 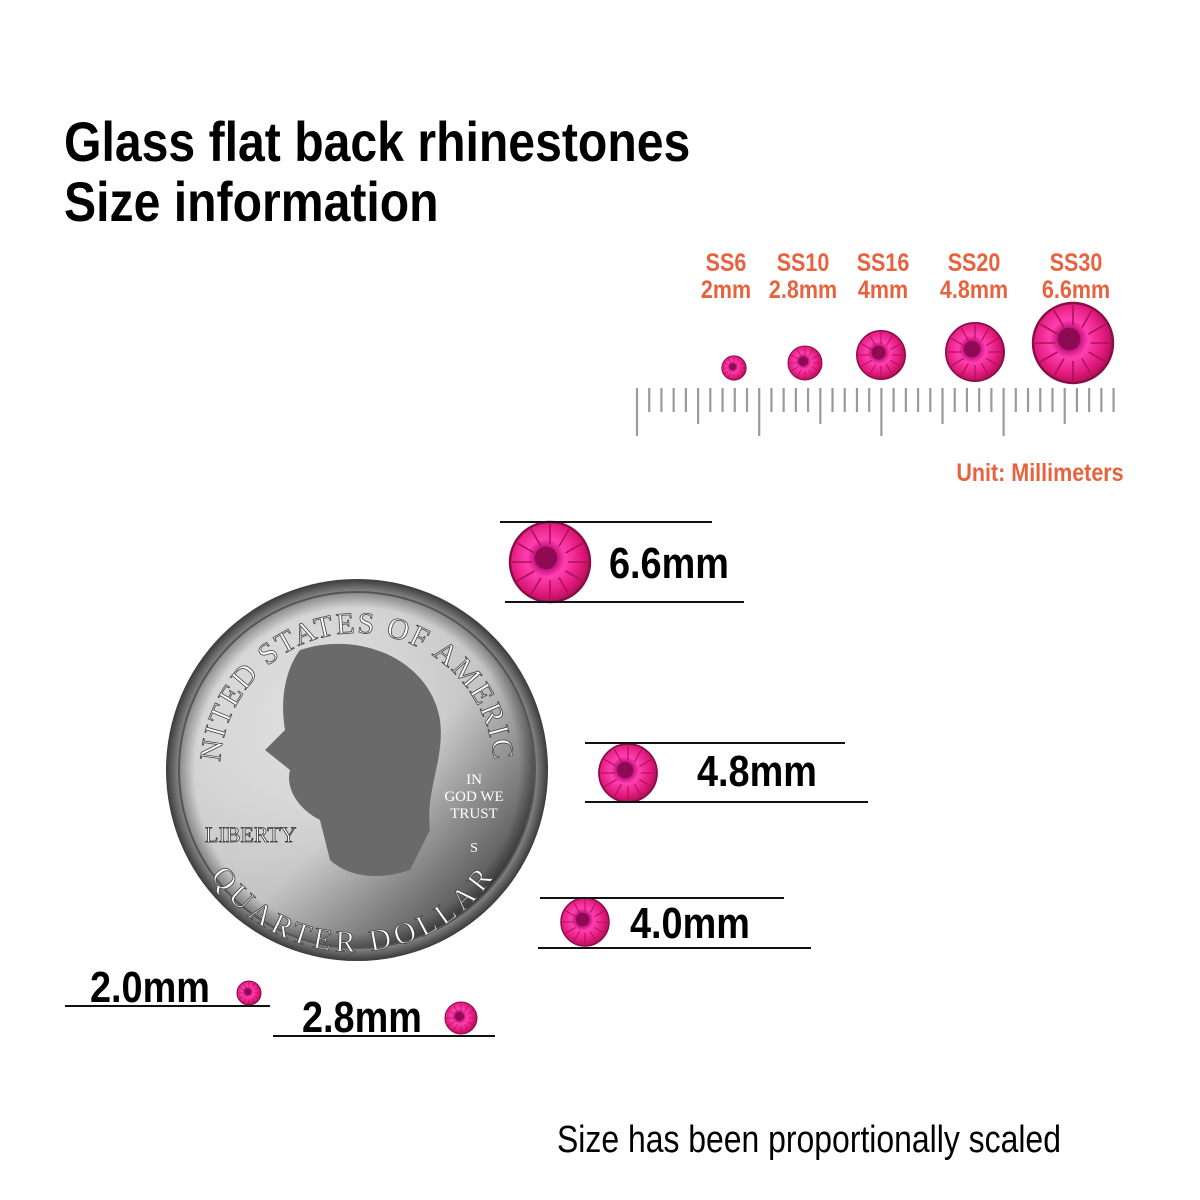 What do you see at coordinates (875, 412) in the screenshot?
I see `ruler` at bounding box center [875, 412].